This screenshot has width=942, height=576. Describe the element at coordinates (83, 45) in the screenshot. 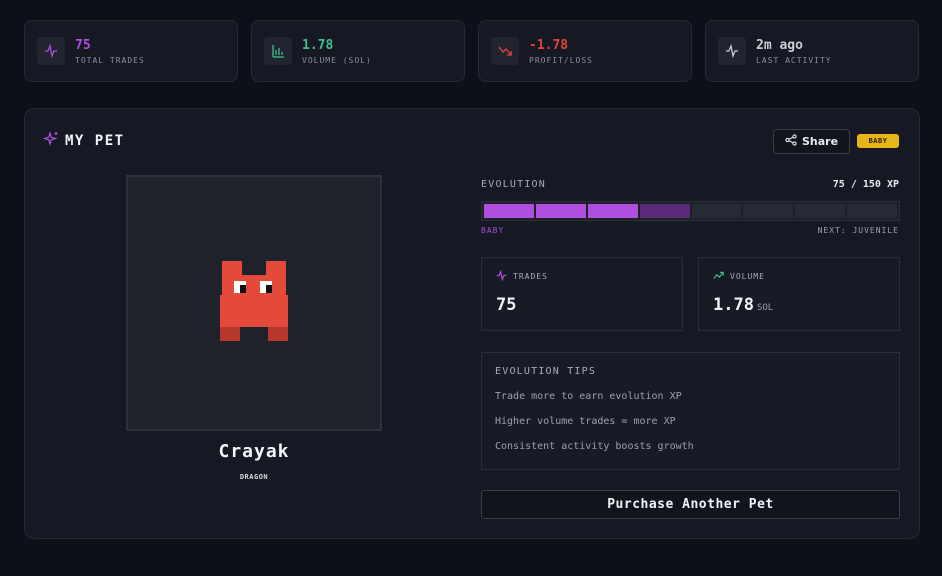

I see `stat-value: 75` at that location.